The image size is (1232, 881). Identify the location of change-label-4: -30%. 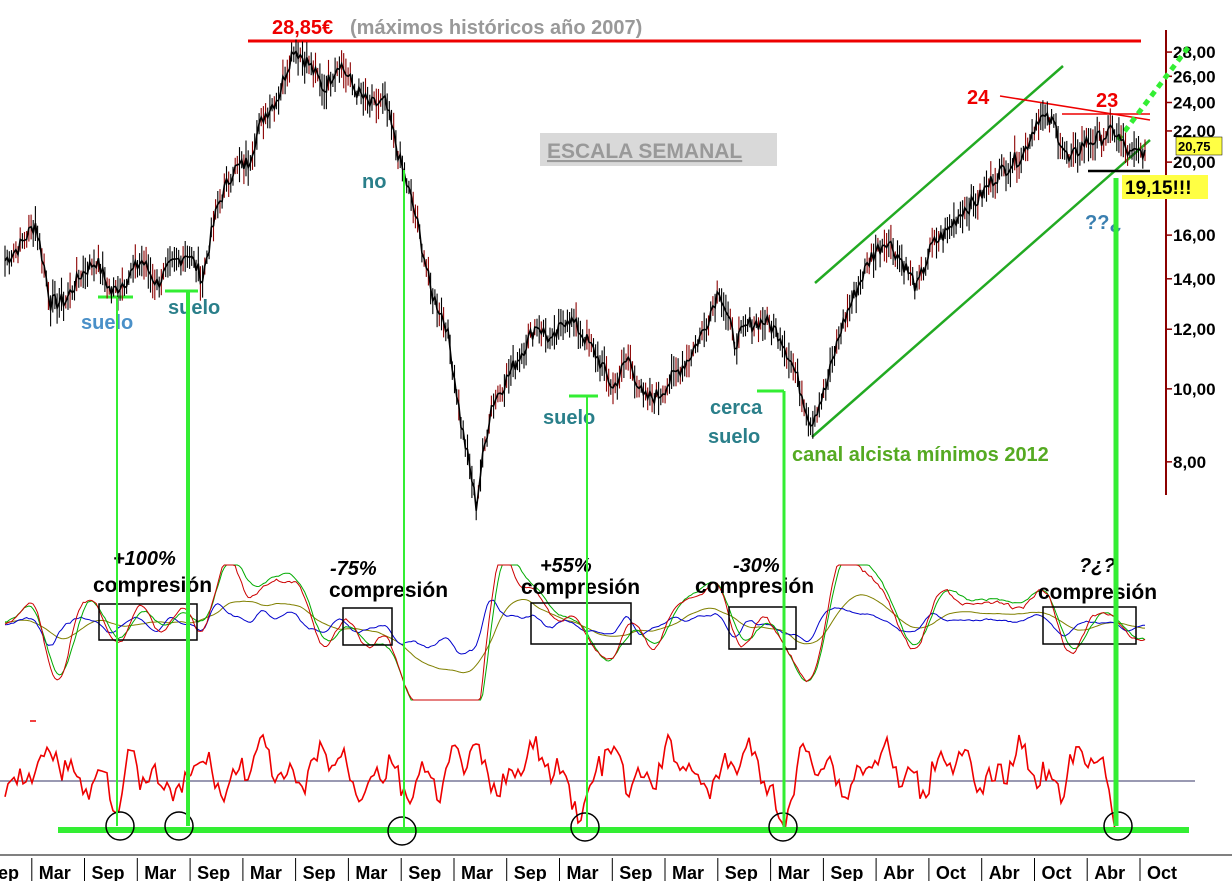
(756, 566).